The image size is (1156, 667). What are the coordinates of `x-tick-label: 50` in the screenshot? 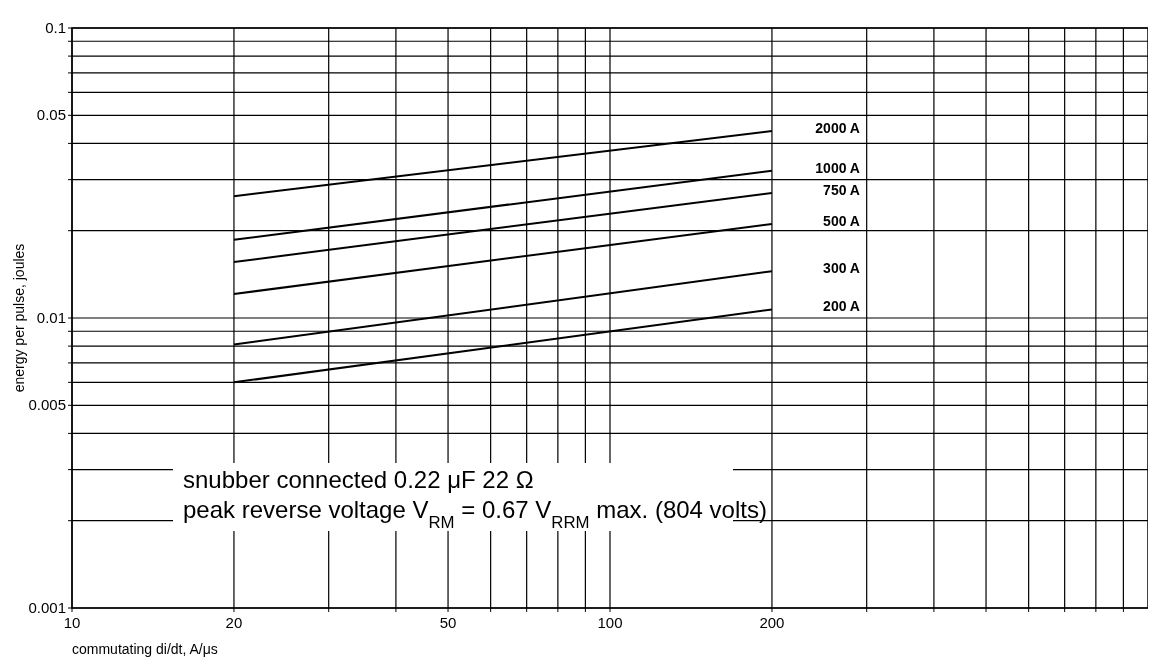 It's located at (448, 622).